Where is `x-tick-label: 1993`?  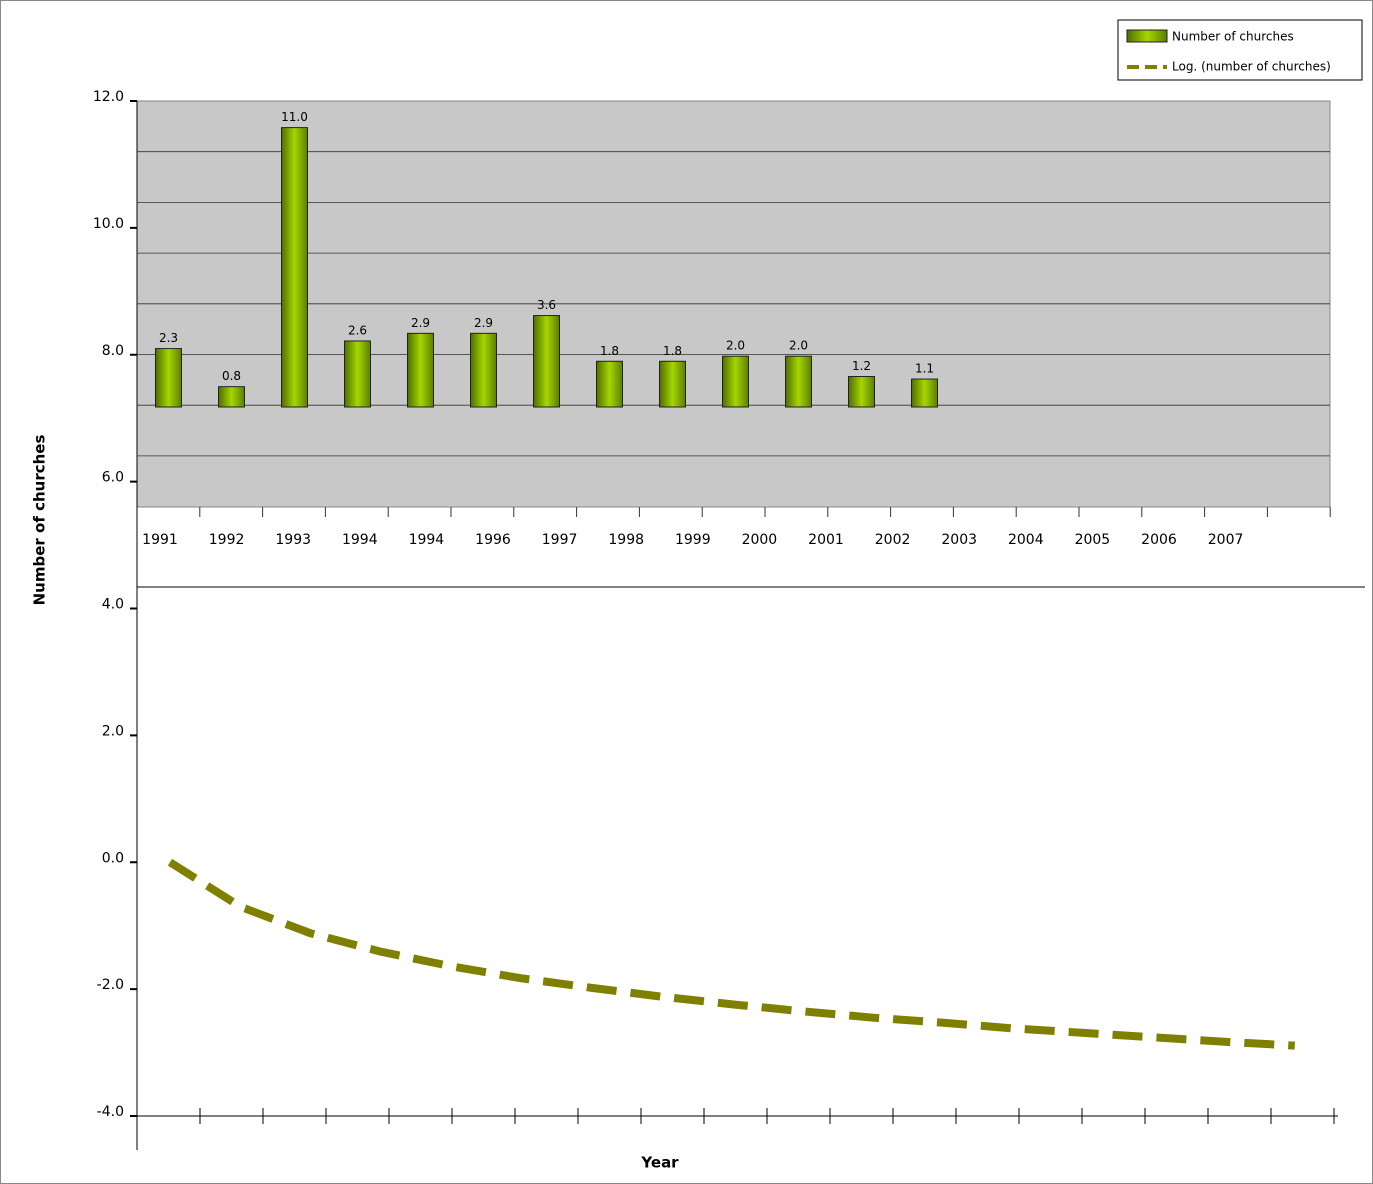 x-tick-label: 1993 is located at coordinates (293, 540).